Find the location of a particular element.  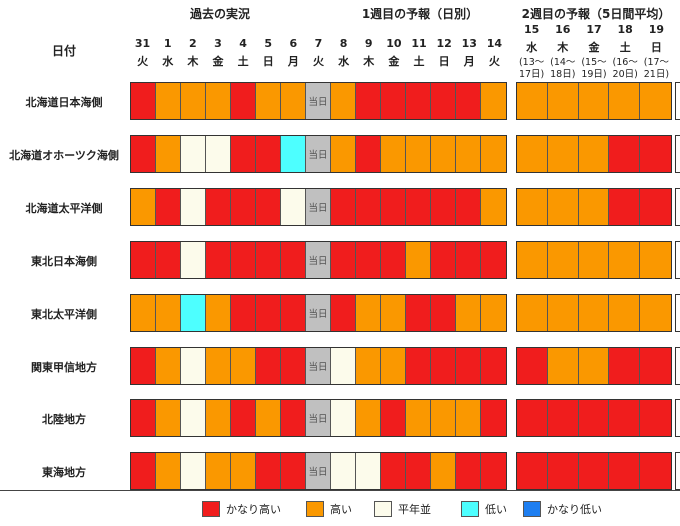

legend-label: 平年並 is located at coordinates (414, 509).